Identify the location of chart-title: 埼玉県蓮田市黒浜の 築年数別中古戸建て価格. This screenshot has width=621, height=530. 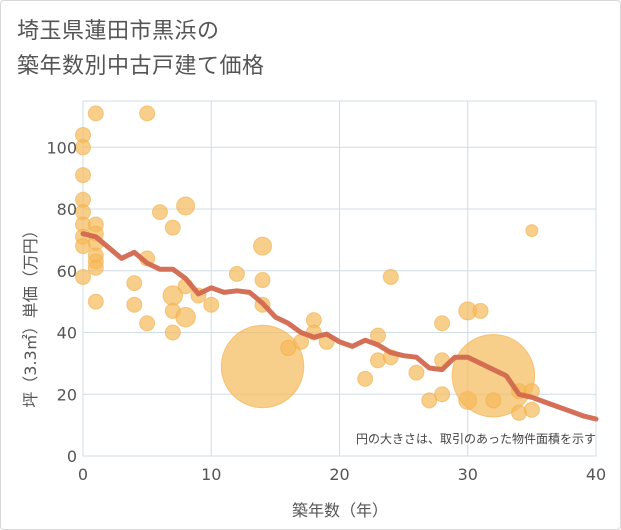
(141, 49).